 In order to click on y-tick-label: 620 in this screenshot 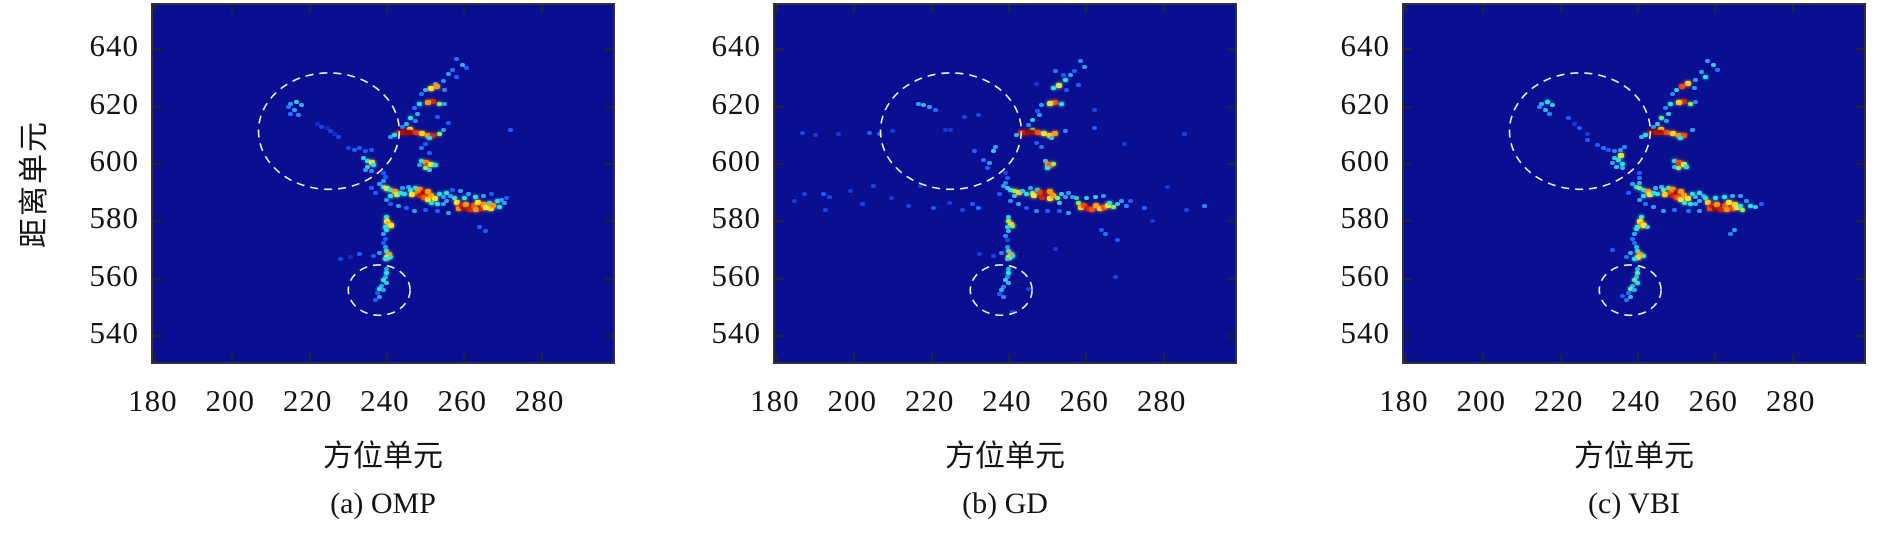, I will do `click(114, 103)`.